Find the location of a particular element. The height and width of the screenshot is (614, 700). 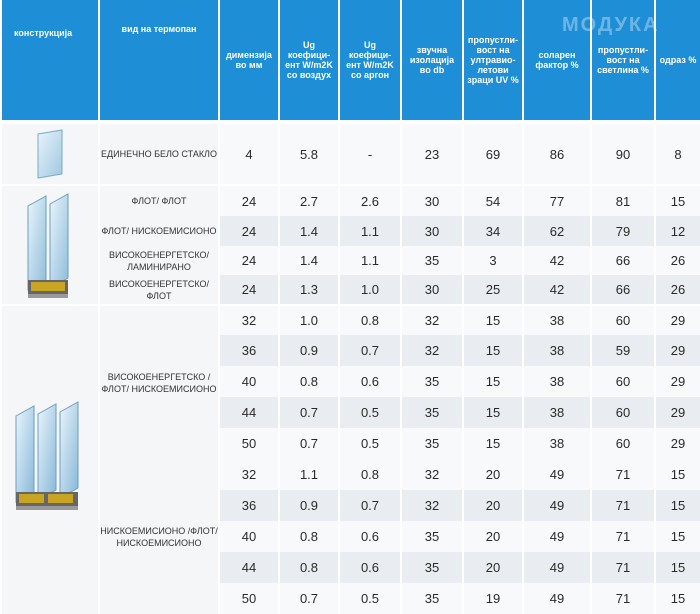

value-cell: 23 is located at coordinates (432, 153).